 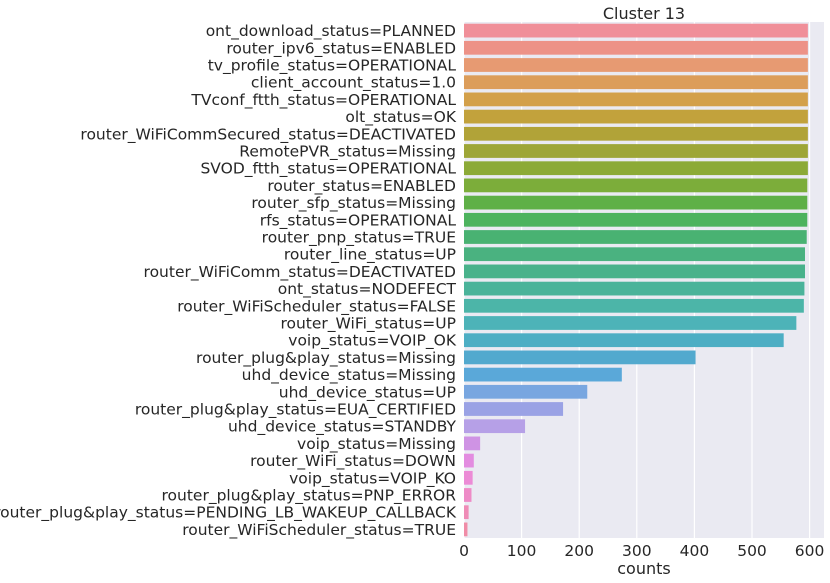 I want to click on x-tick-labels: 0 100 200 300 400 500 600, so click(x=641, y=551).